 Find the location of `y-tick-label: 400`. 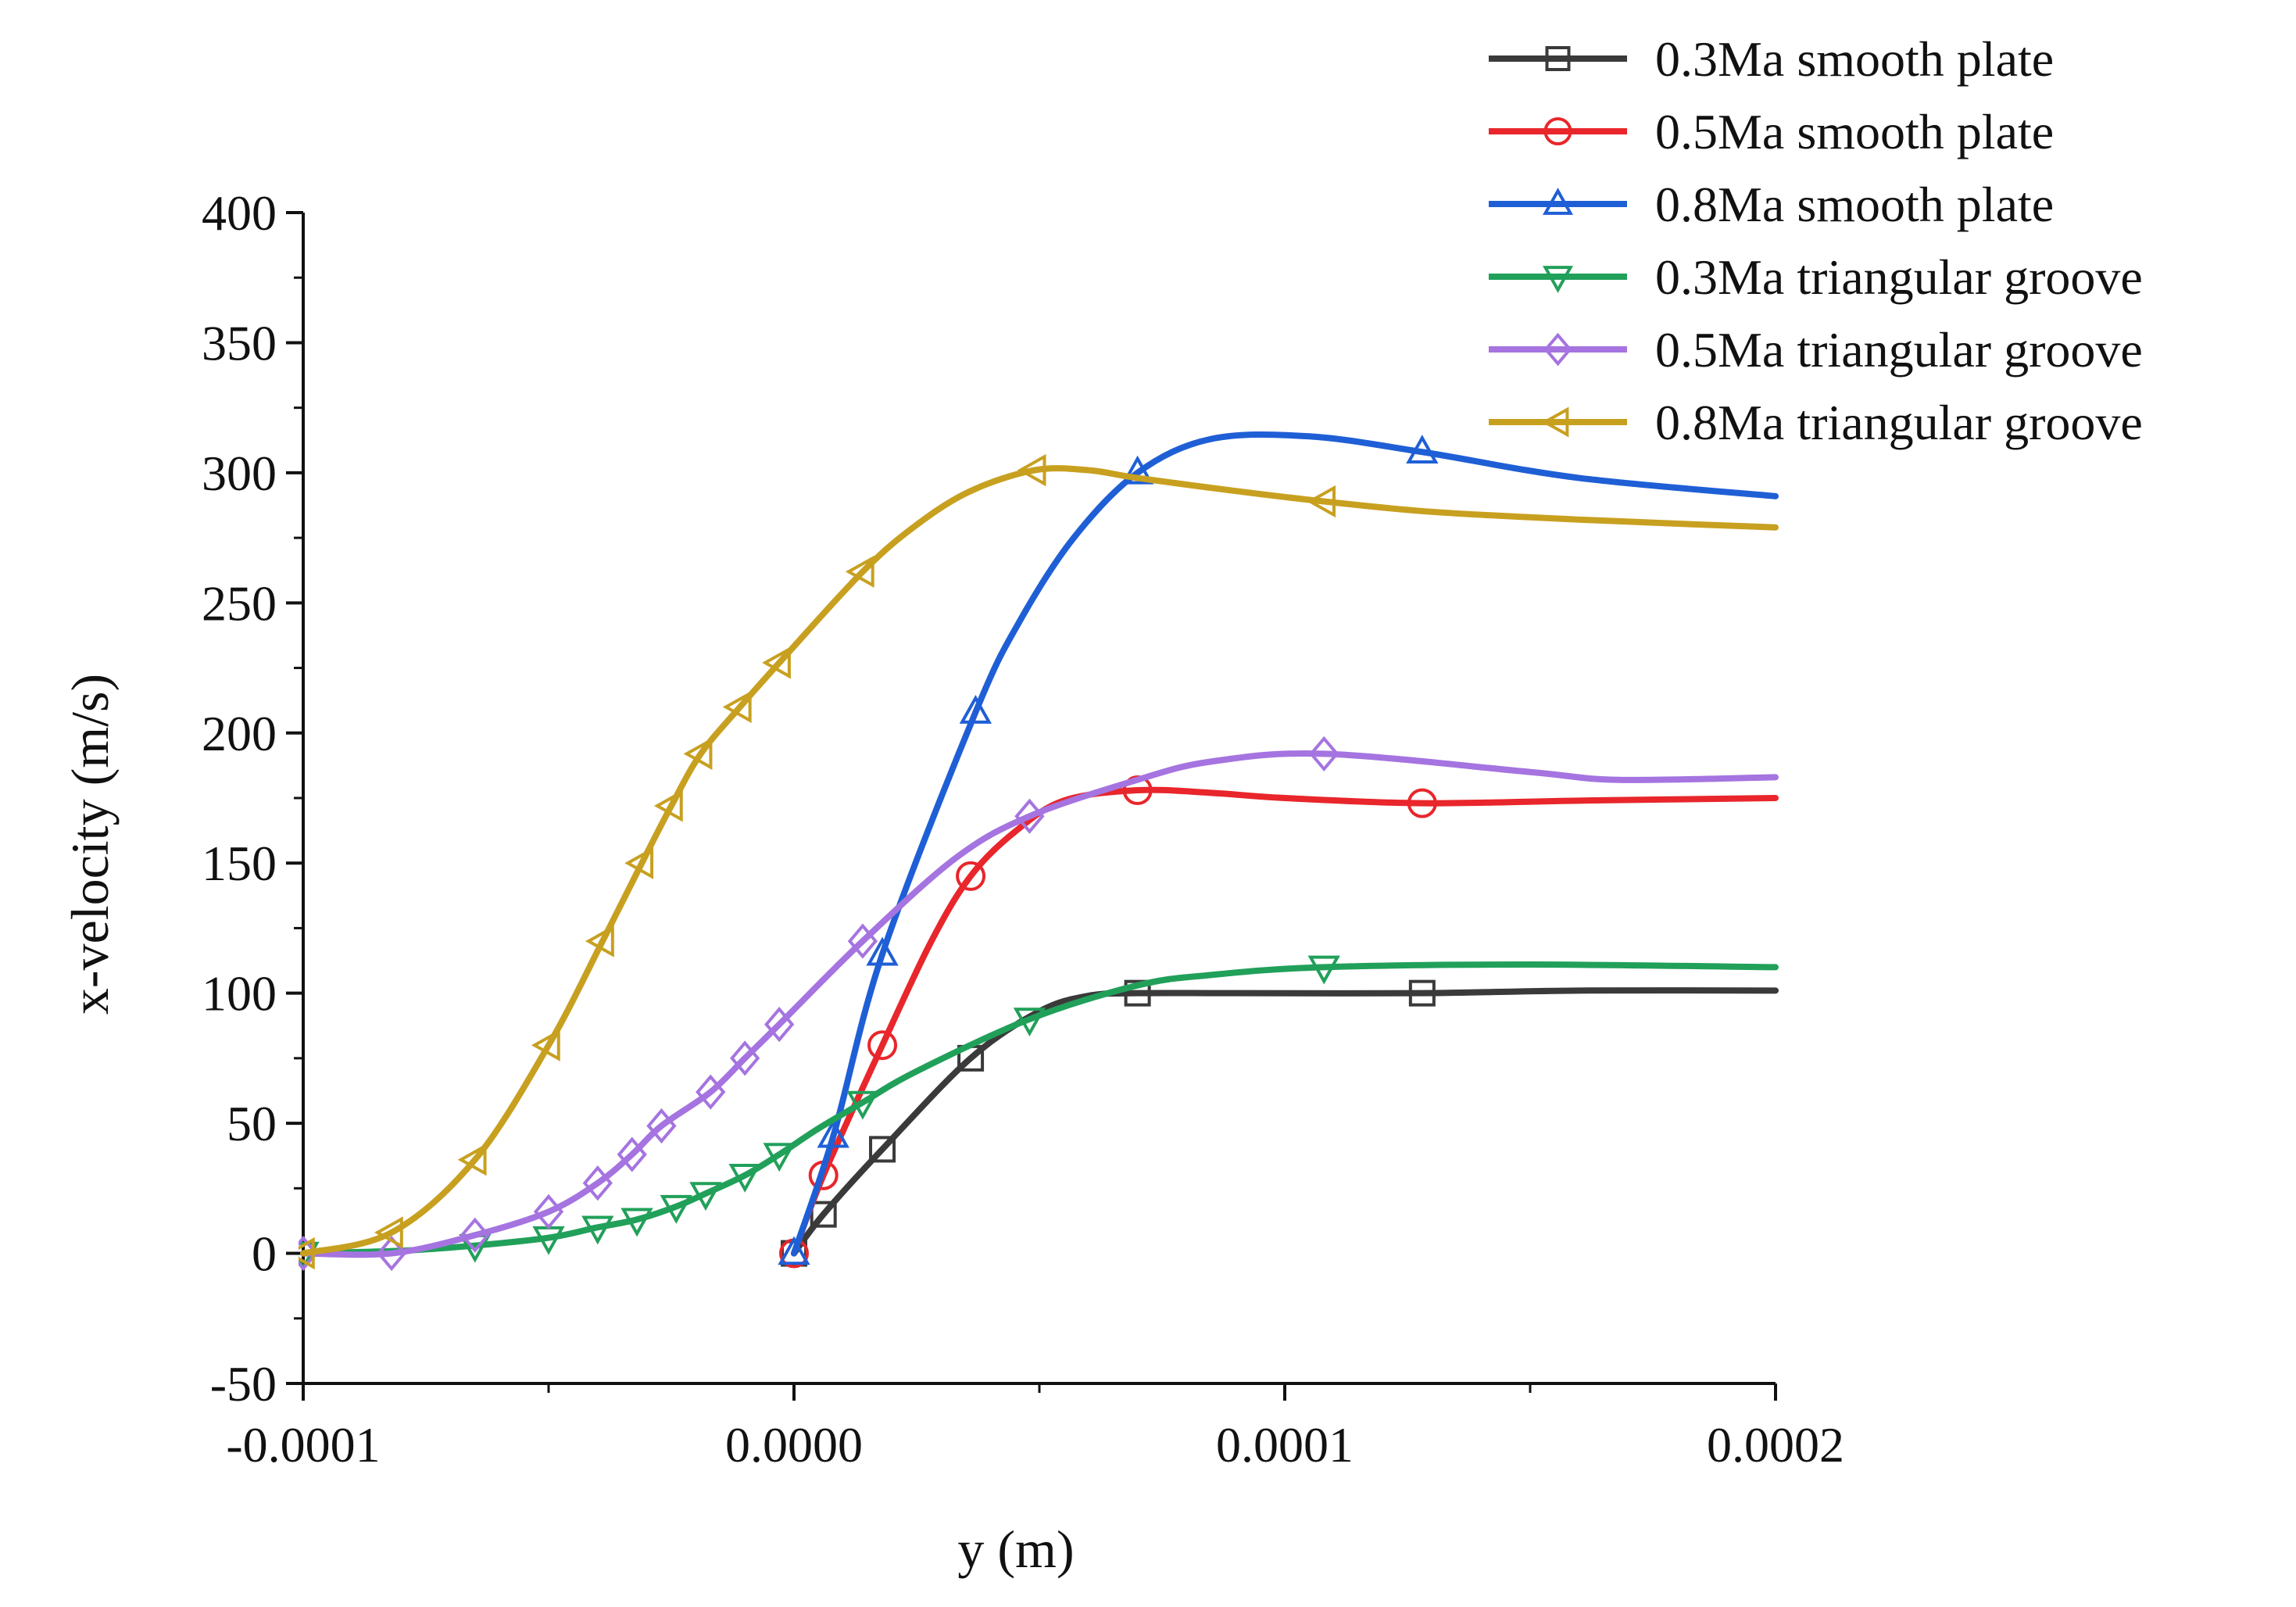

y-tick-label: 400 is located at coordinates (240, 213).